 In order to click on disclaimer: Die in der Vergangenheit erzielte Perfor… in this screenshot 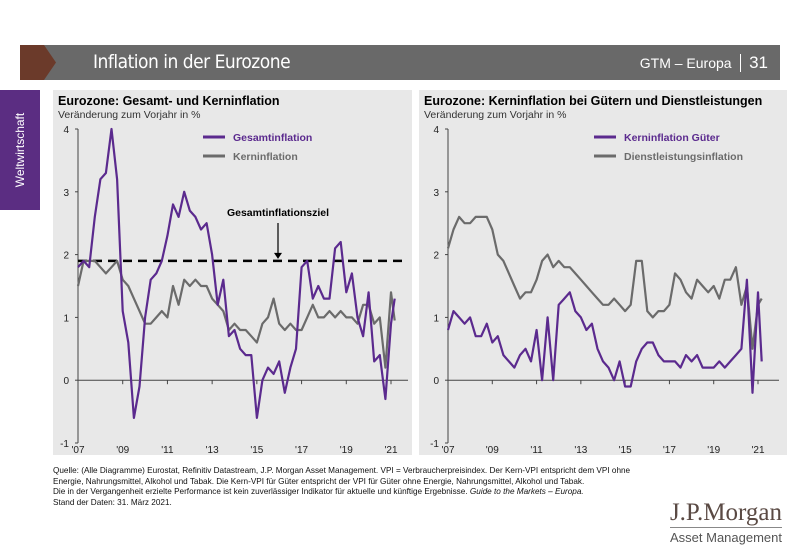, I will do `click(260, 491)`.